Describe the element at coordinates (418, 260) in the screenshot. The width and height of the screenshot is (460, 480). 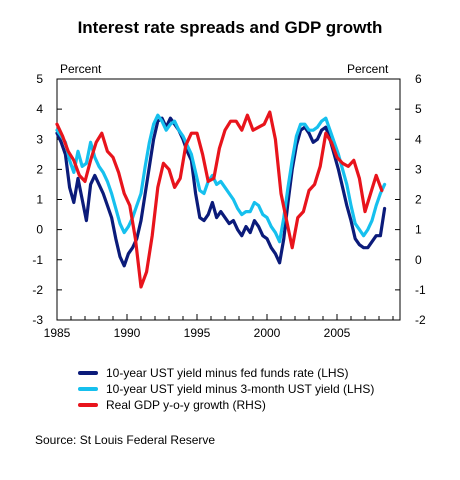
I see `right-axis-tick-label: 0` at that location.